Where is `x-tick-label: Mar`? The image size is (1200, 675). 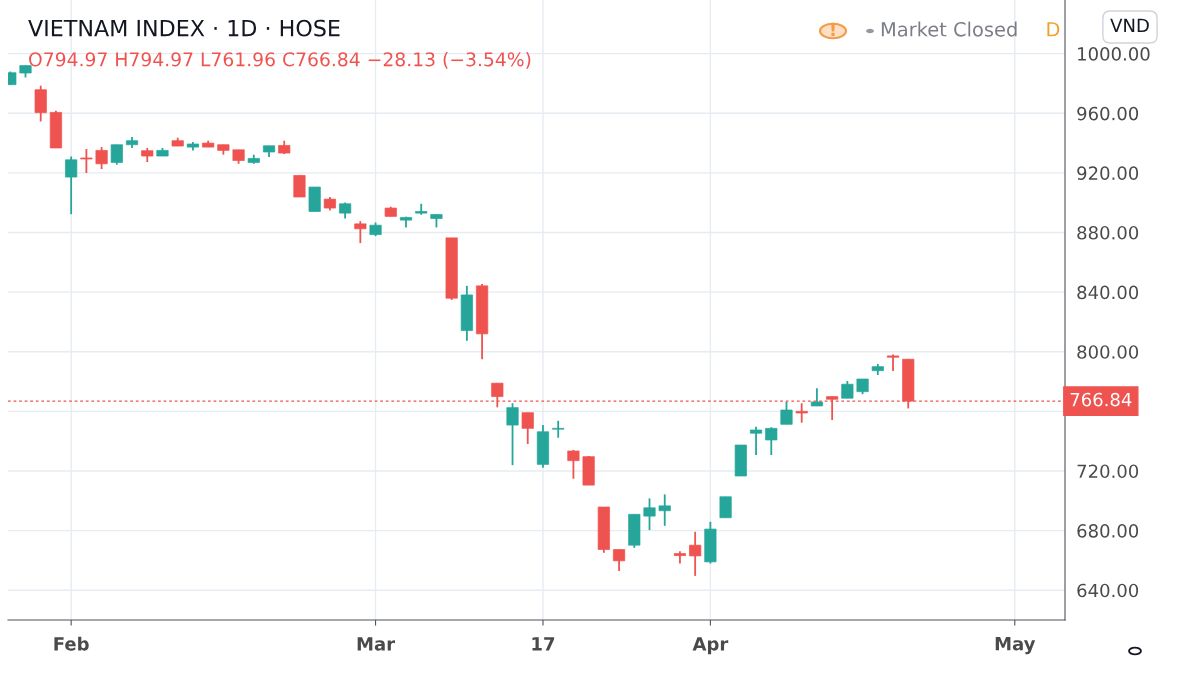 x-tick-label: Mar is located at coordinates (376, 644).